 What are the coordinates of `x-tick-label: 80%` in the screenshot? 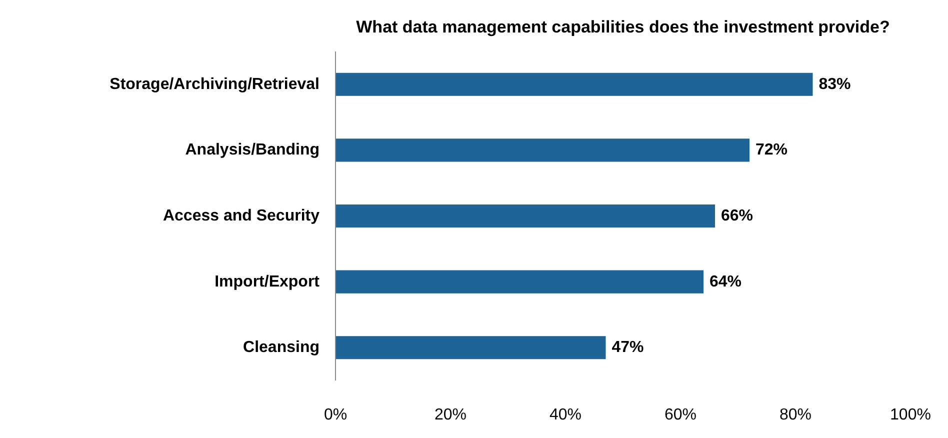 It's located at (795, 415).